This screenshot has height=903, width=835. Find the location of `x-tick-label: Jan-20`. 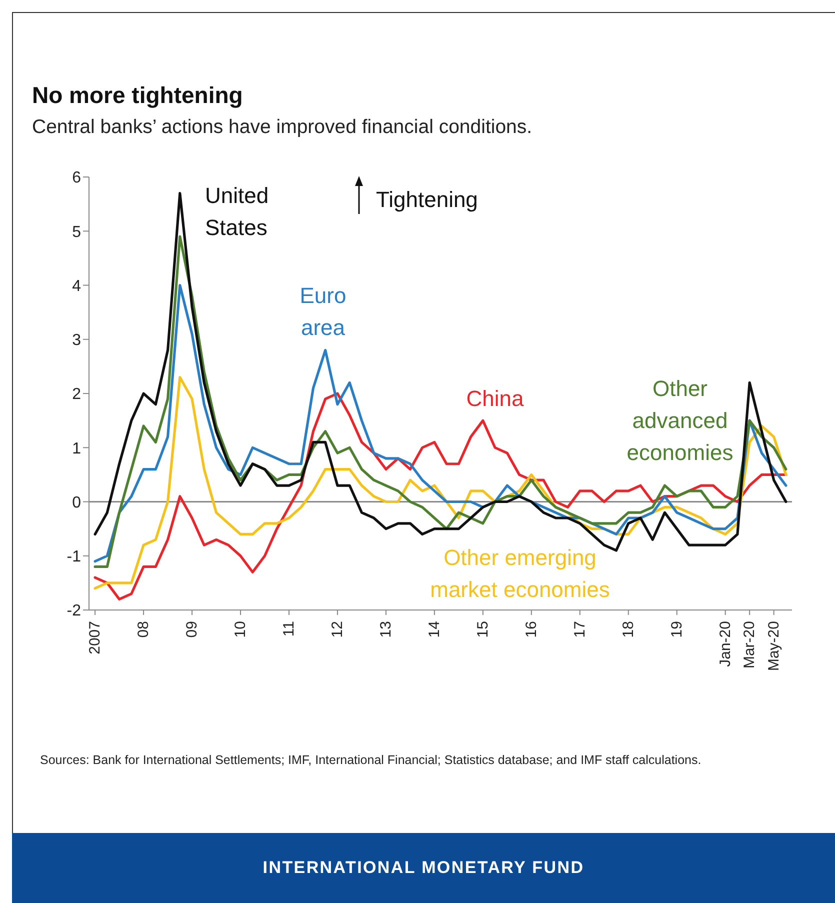

x-tick-label: Jan-20 is located at coordinates (725, 644).